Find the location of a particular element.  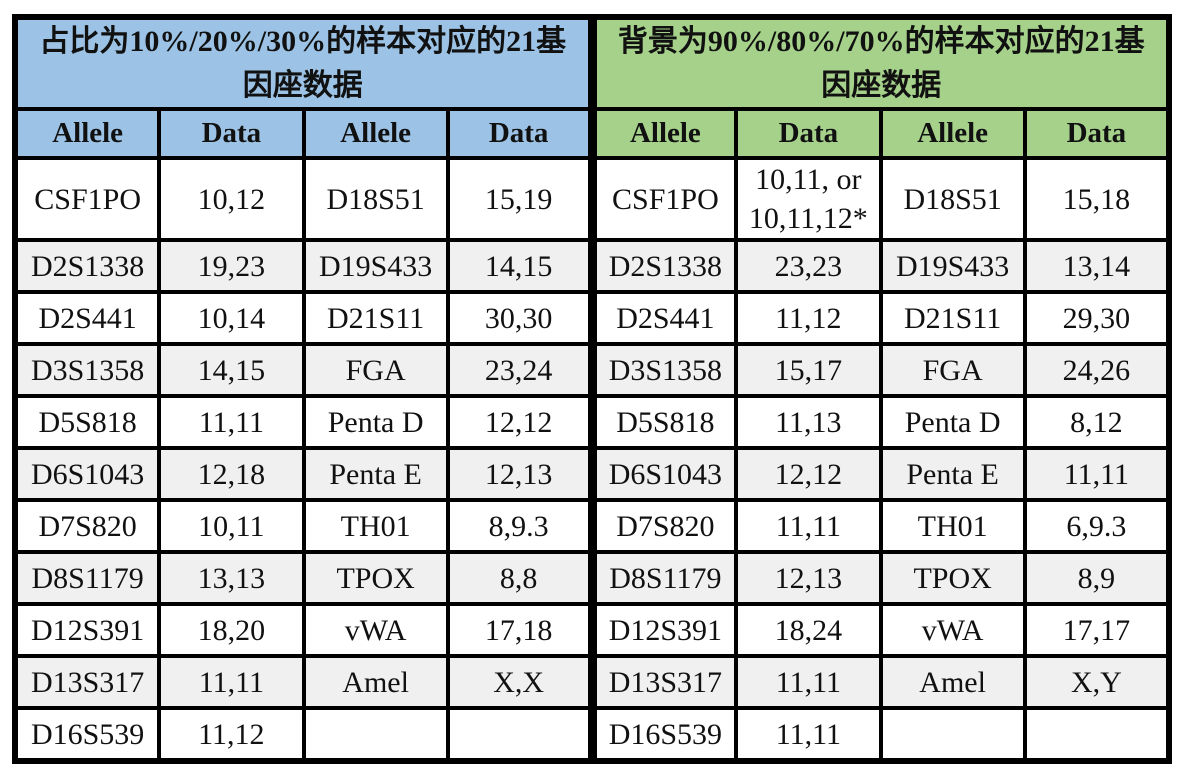

table-row: D16S539 11,12 D16S539 11,11 is located at coordinates (592, 734).